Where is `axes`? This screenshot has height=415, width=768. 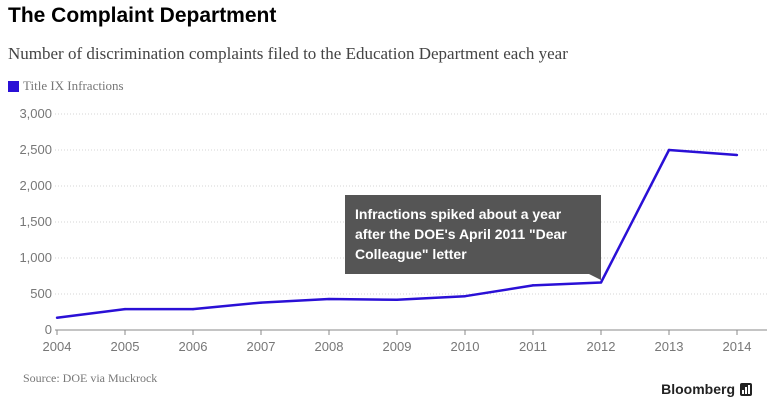 axes is located at coordinates (411, 332).